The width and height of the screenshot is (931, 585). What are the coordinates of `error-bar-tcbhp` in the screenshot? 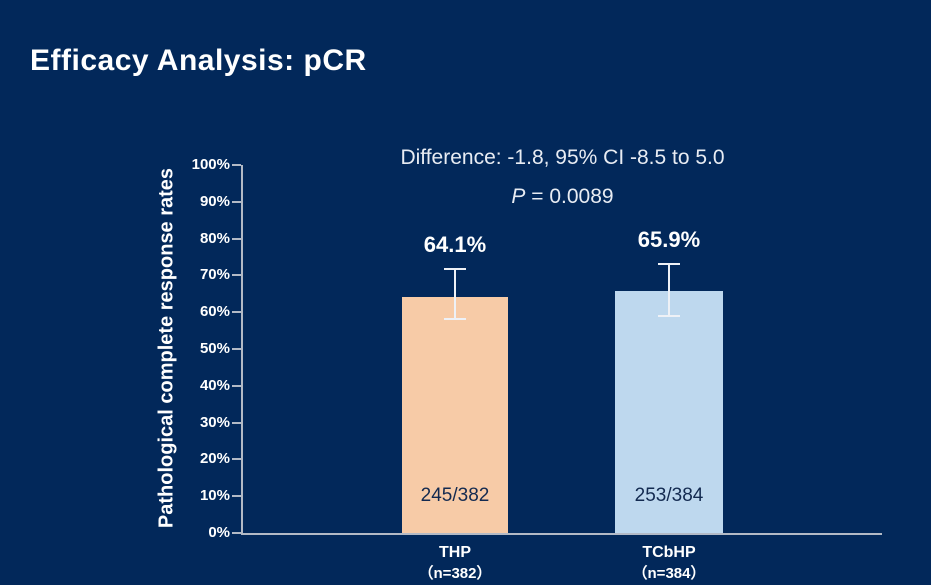 It's located at (669, 290).